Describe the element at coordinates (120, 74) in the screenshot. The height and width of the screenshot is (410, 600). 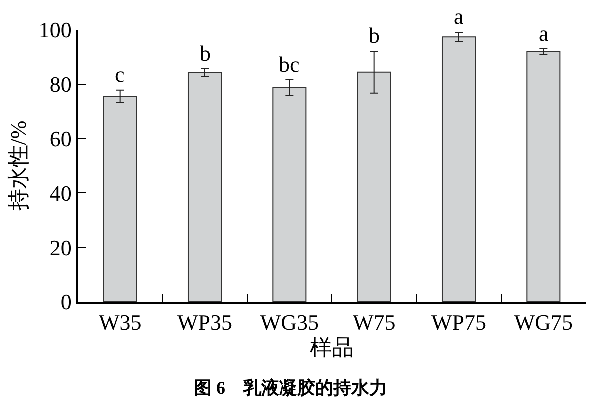
I see `annotation: c` at that location.